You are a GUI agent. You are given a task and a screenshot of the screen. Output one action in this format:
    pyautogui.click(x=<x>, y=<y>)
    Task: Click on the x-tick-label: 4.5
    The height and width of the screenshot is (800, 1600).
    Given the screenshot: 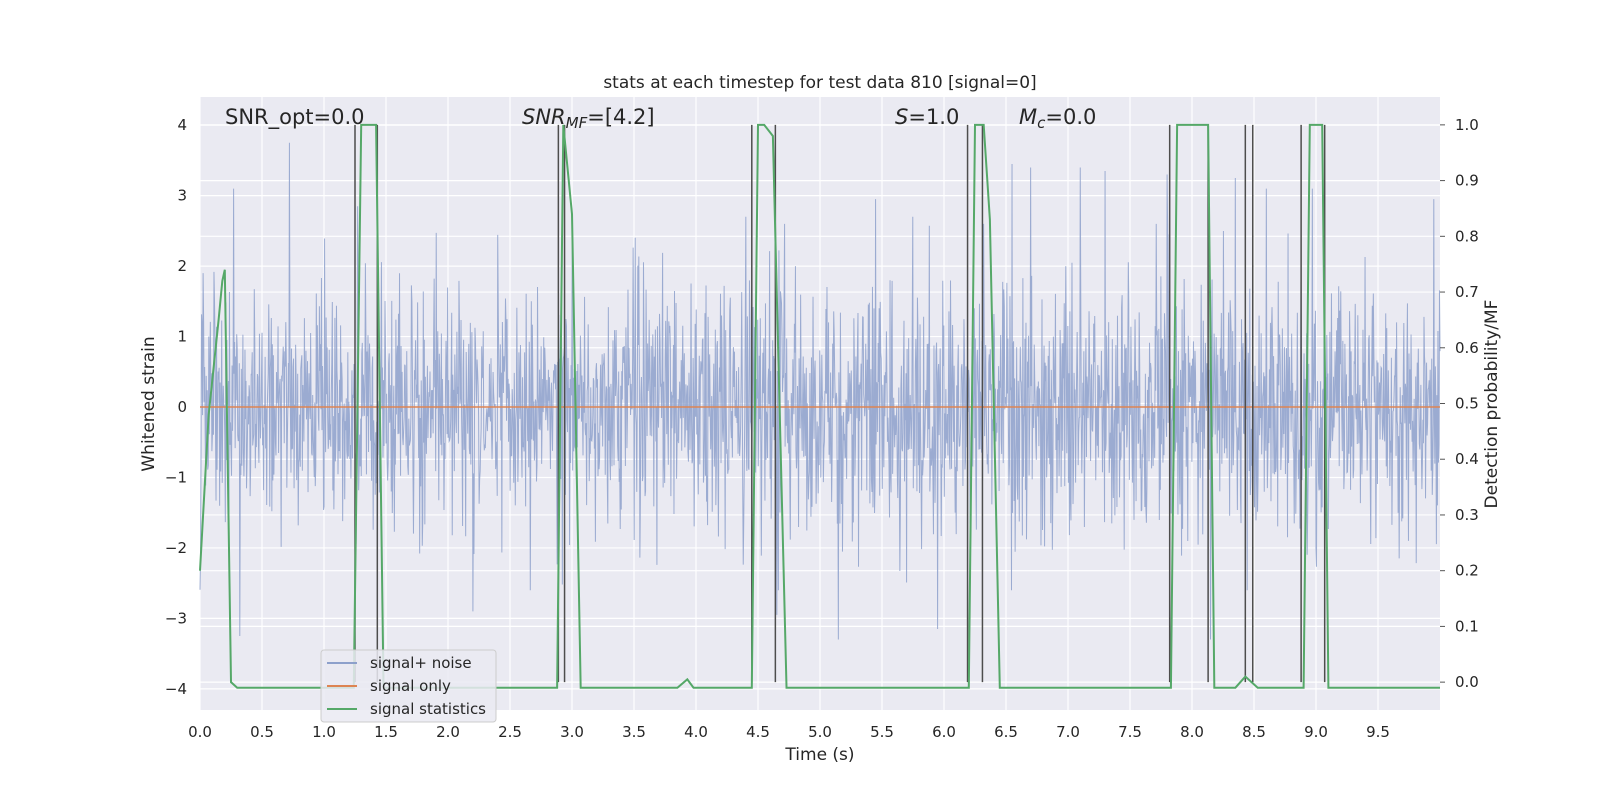 What is the action you would take?
    pyautogui.click(x=758, y=732)
    